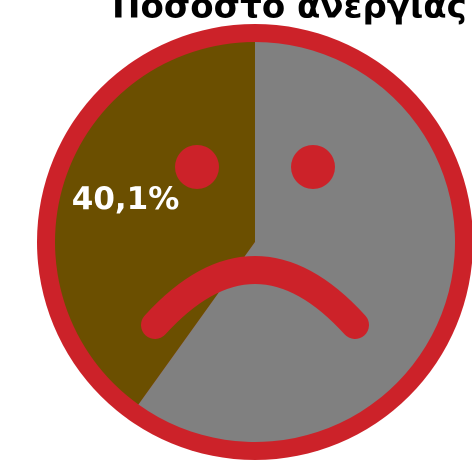  Describe the element at coordinates (126, 199) in the screenshot. I see `data-label: 40,1%` at that location.